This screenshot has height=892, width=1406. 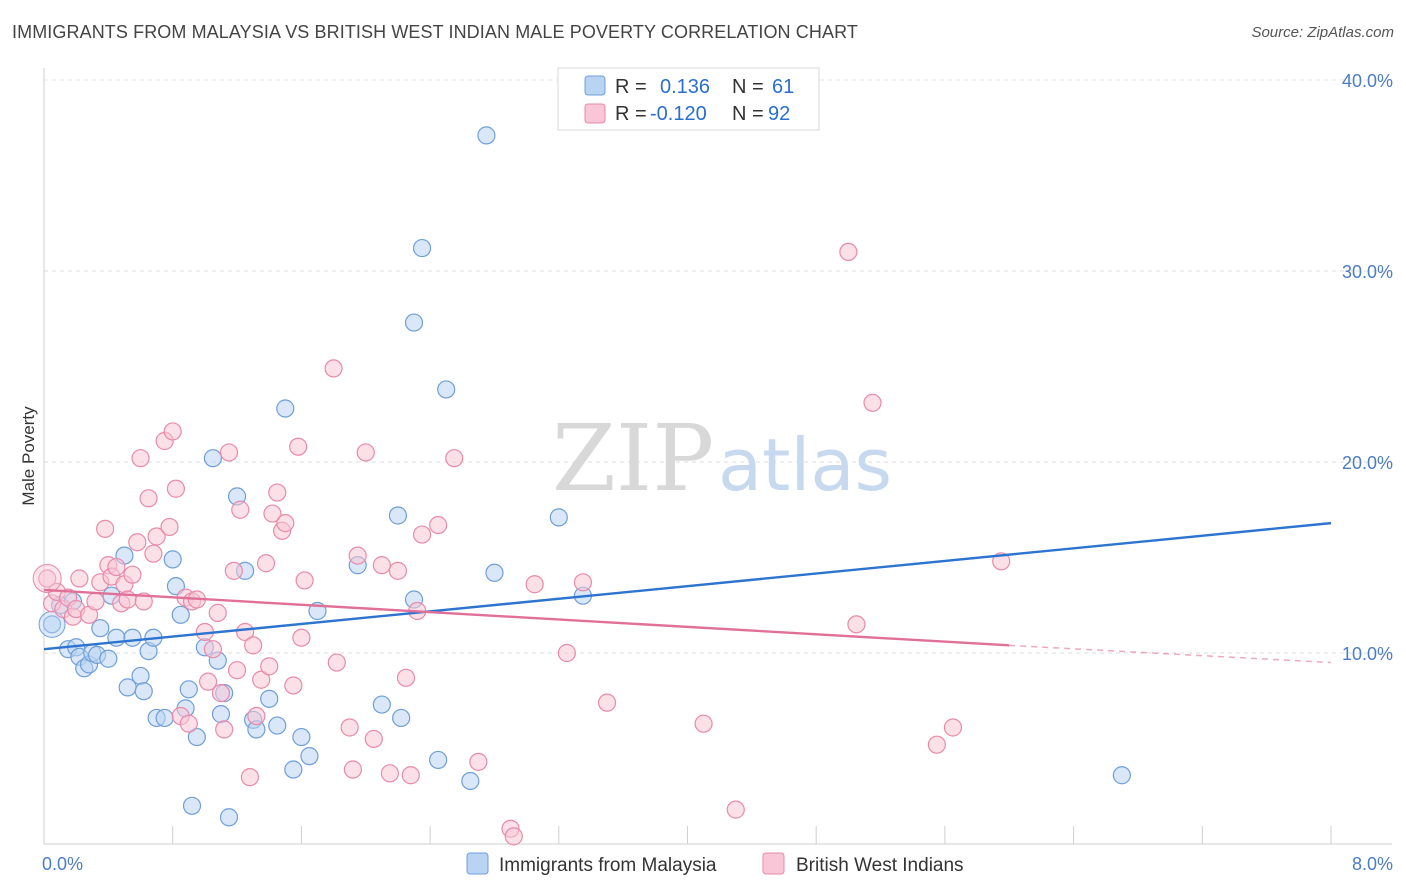 I want to click on bwi-cluster-marker, so click(x=47, y=579).